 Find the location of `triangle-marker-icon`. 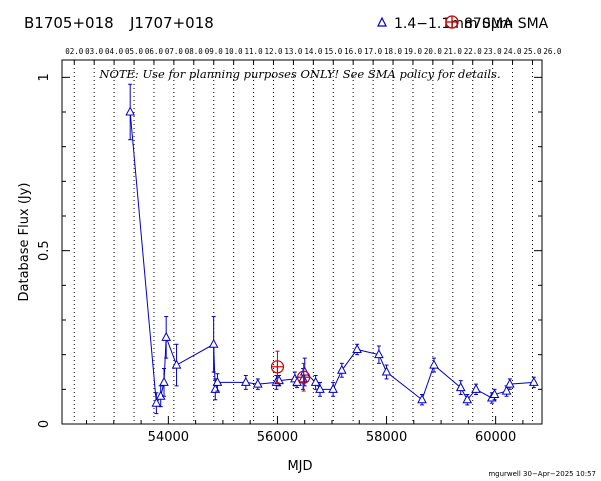

triangle-marker-icon is located at coordinates (382, 21).